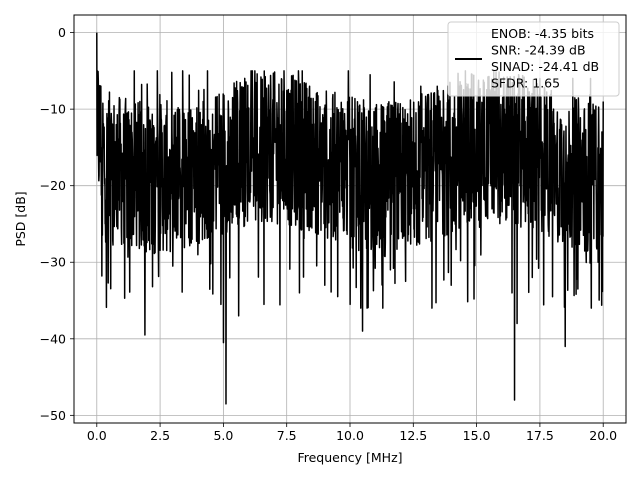 This screenshot has height=480, width=640. I want to click on legend-sinad: SINAD: -24.41 dB, so click(545, 66).